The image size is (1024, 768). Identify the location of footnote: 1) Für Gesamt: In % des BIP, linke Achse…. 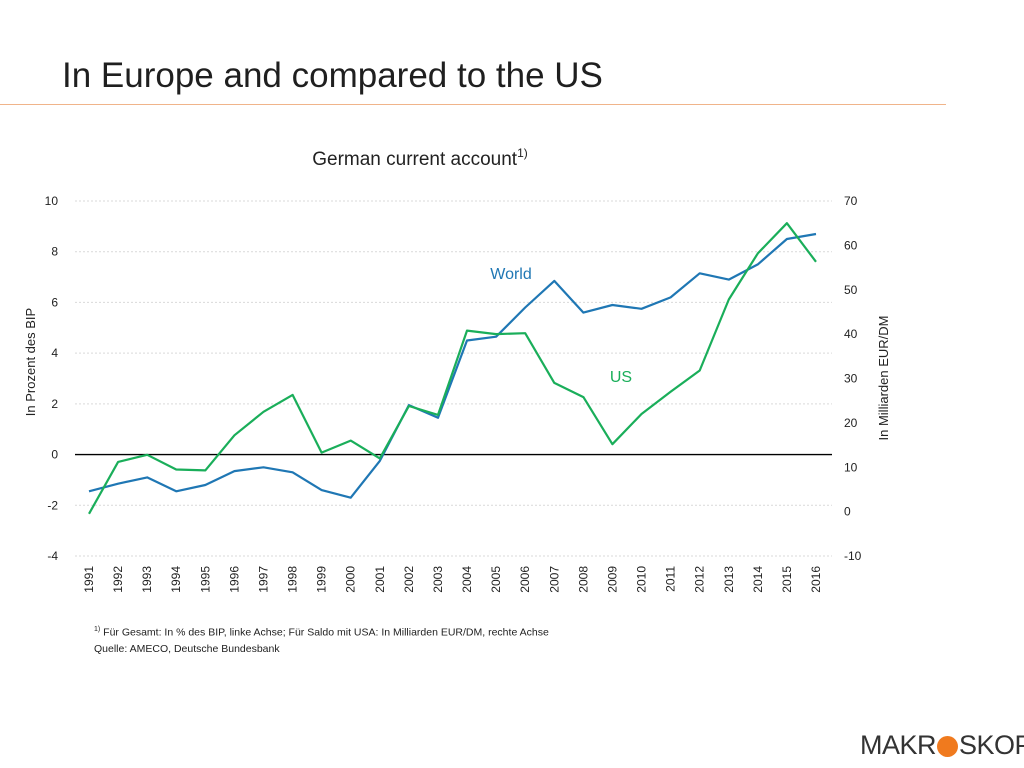
(321, 639).